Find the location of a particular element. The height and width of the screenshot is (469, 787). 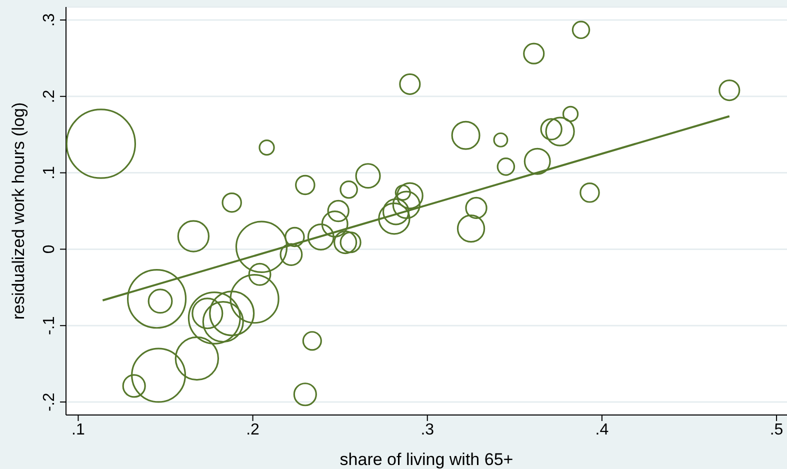

x-tick-label: .2 is located at coordinates (253, 429).